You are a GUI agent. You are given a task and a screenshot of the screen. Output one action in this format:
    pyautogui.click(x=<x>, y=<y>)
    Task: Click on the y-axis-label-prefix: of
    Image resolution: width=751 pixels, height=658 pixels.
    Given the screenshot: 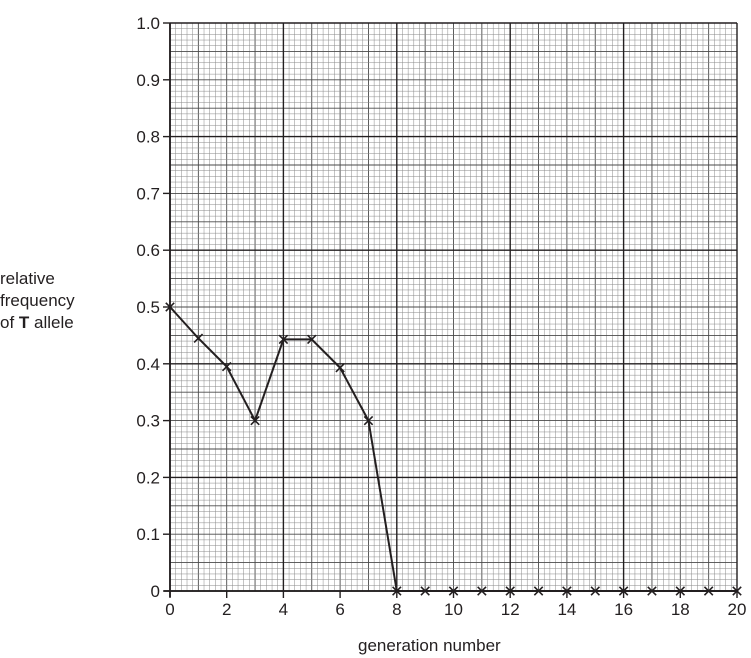 What is the action you would take?
    pyautogui.click(x=7, y=322)
    